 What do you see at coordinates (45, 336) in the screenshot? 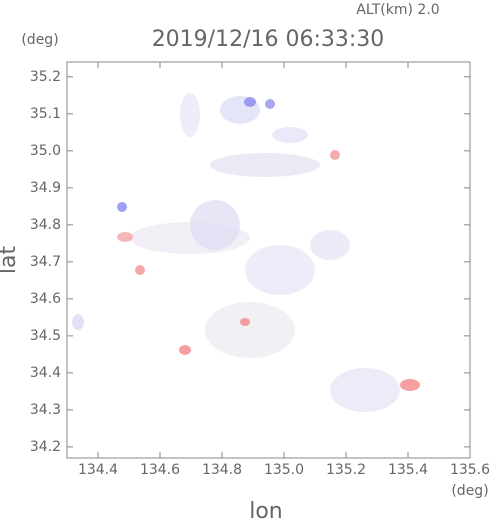
I see `y-tick-label: 34.5` at bounding box center [45, 336].